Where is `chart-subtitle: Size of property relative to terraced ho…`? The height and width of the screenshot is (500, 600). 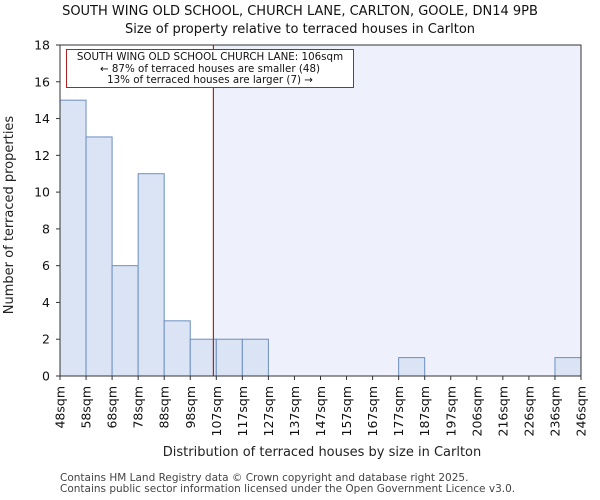 chart-subtitle: Size of property relative to terraced ho… is located at coordinates (300, 29).